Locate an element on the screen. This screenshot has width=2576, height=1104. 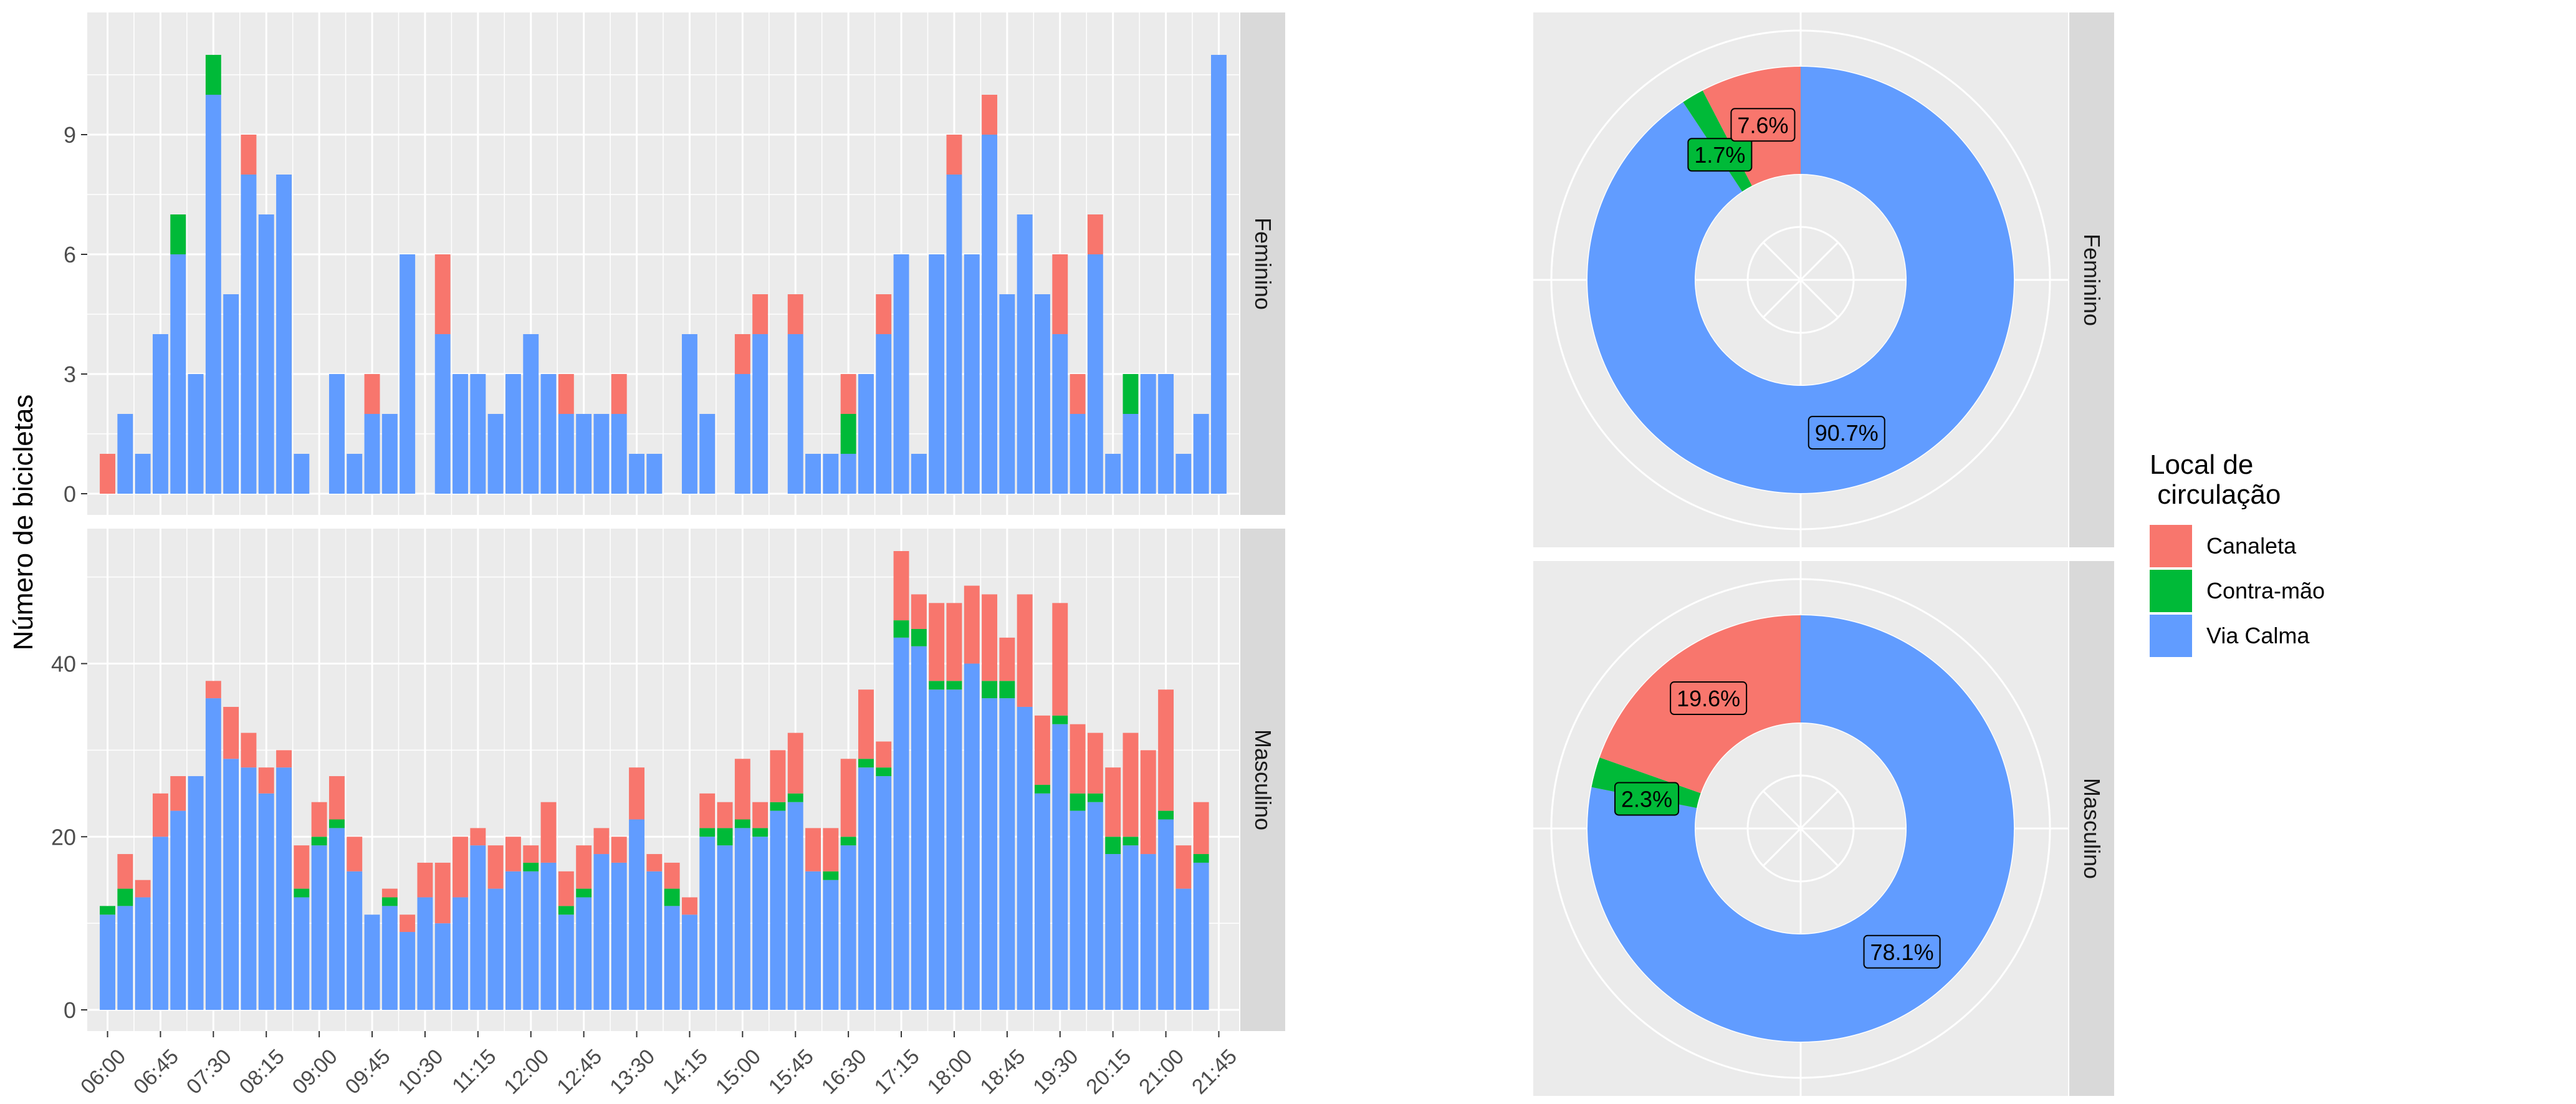
facet-strip is located at coordinates (1263, 263).